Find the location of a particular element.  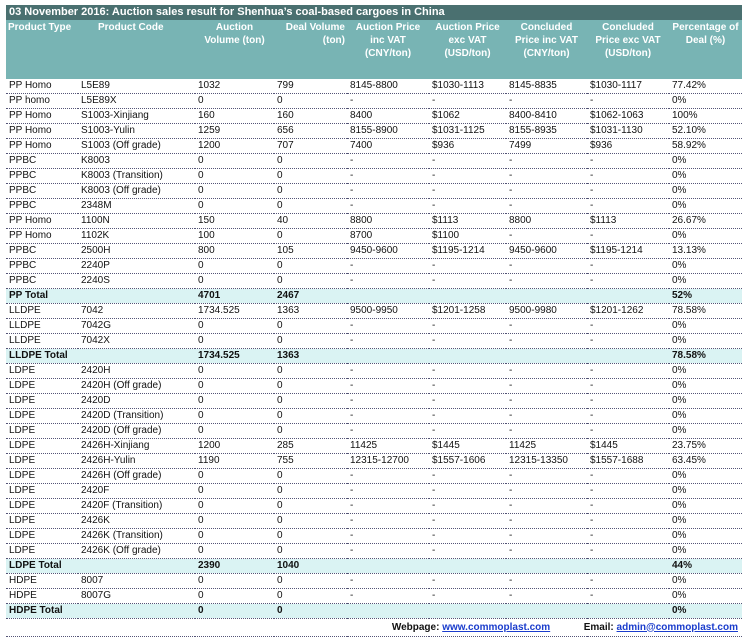

table-cell: 100% is located at coordinates (705, 116).